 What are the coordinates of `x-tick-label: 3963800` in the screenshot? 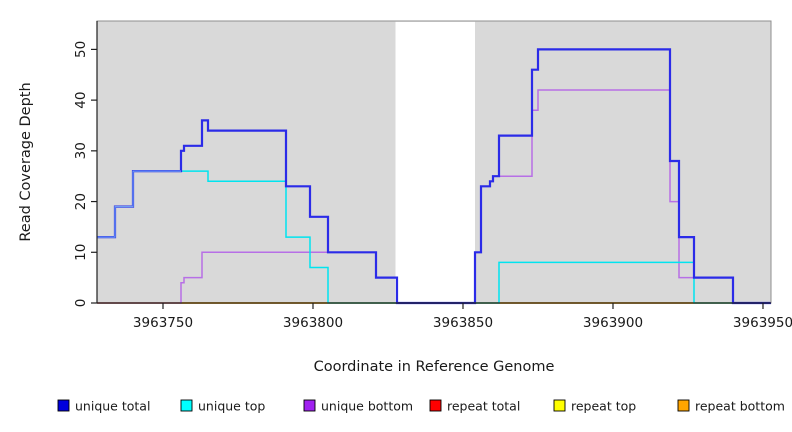 It's located at (313, 323).